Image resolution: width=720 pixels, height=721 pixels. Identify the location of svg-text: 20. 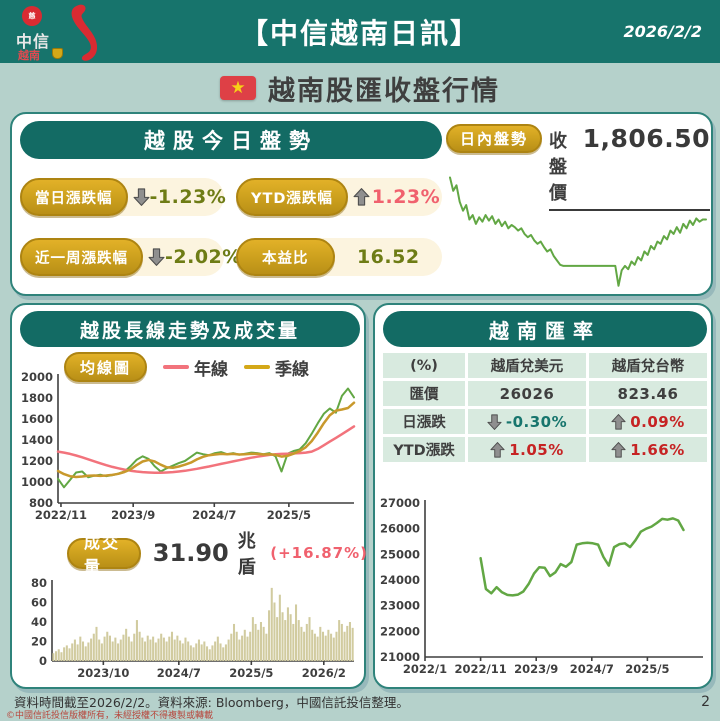
(39, 642).